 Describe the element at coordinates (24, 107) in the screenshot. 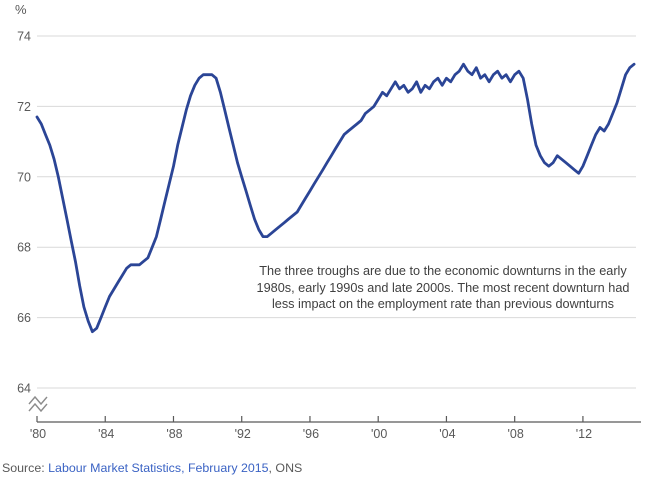

I see `y-tick-label: 72` at that location.